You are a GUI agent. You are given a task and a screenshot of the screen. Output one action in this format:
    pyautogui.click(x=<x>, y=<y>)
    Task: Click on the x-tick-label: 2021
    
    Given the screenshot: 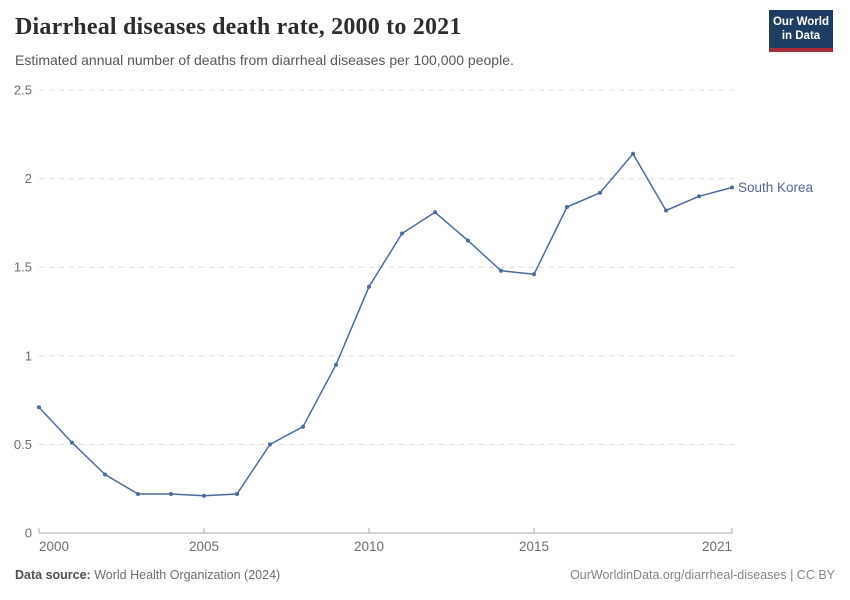 What is the action you would take?
    pyautogui.click(x=717, y=546)
    